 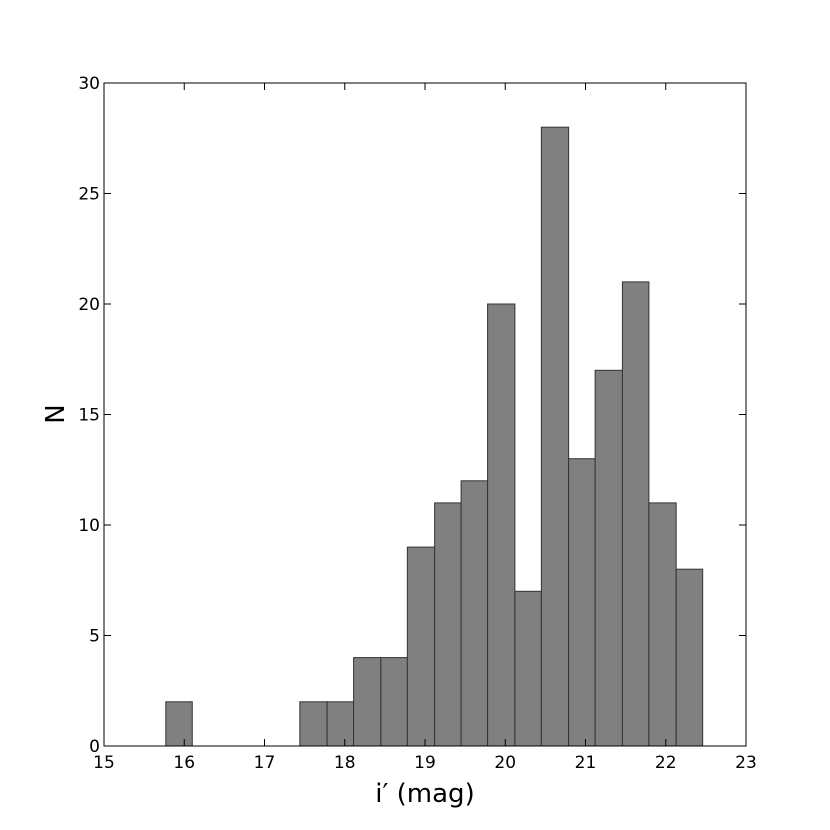 What do you see at coordinates (586, 763) in the screenshot?
I see `x-tick-label: 21` at bounding box center [586, 763].